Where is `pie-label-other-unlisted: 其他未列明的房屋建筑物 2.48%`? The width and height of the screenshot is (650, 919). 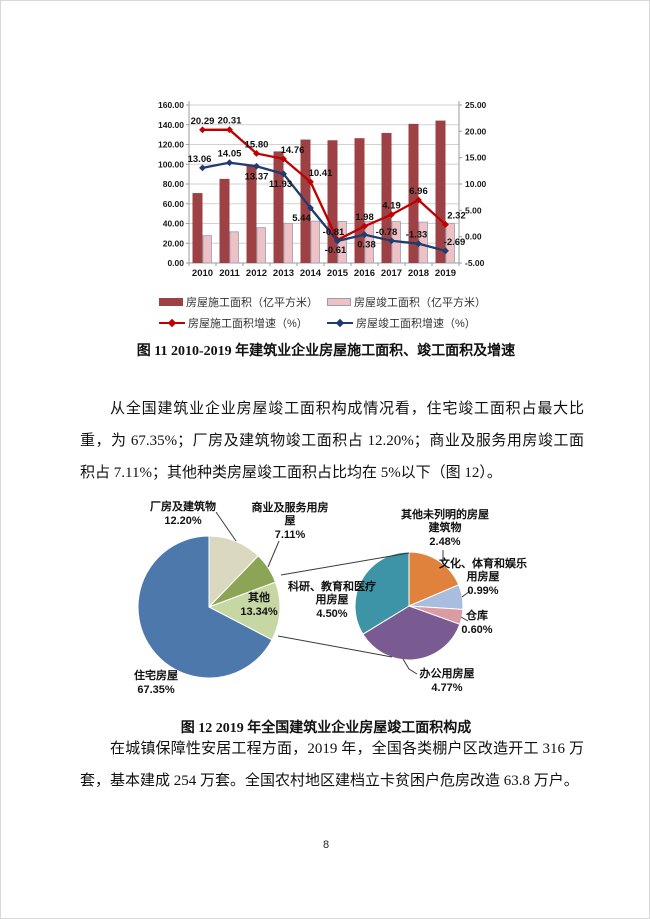 pie-label-other-unlisted: 其他未列明的房屋建筑物 2.48% is located at coordinates (445, 528).